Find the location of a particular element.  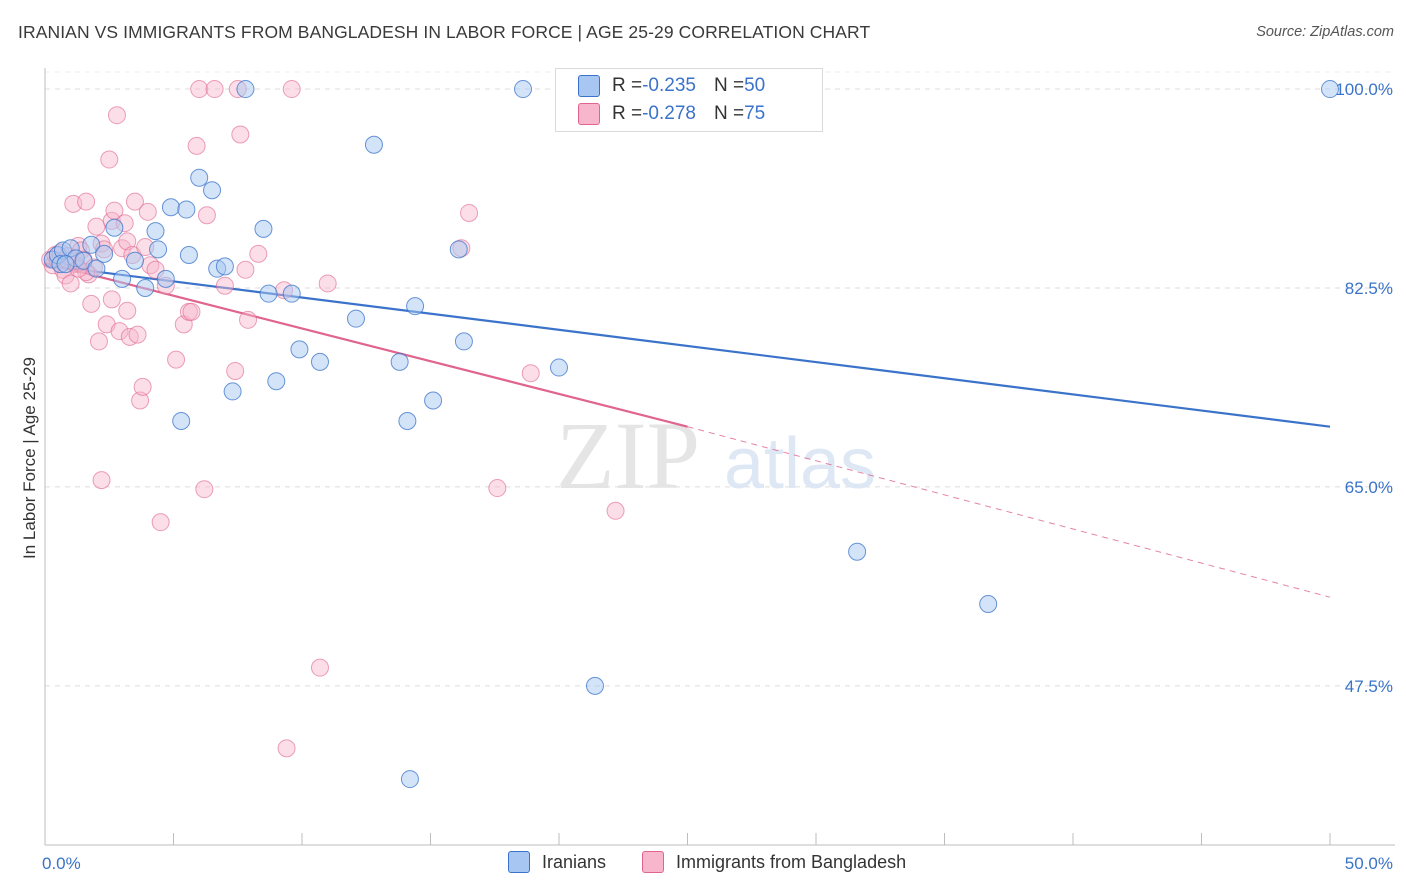

legend-item-bangladesh: Immigrants from Bangladesh is located at coordinates (774, 862).